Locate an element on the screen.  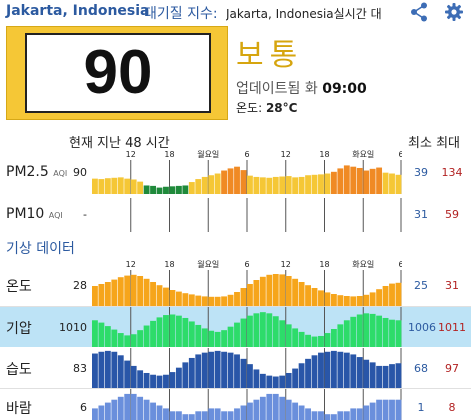
city-name: Jakarta, Indonesia is located at coordinates (78, 11).